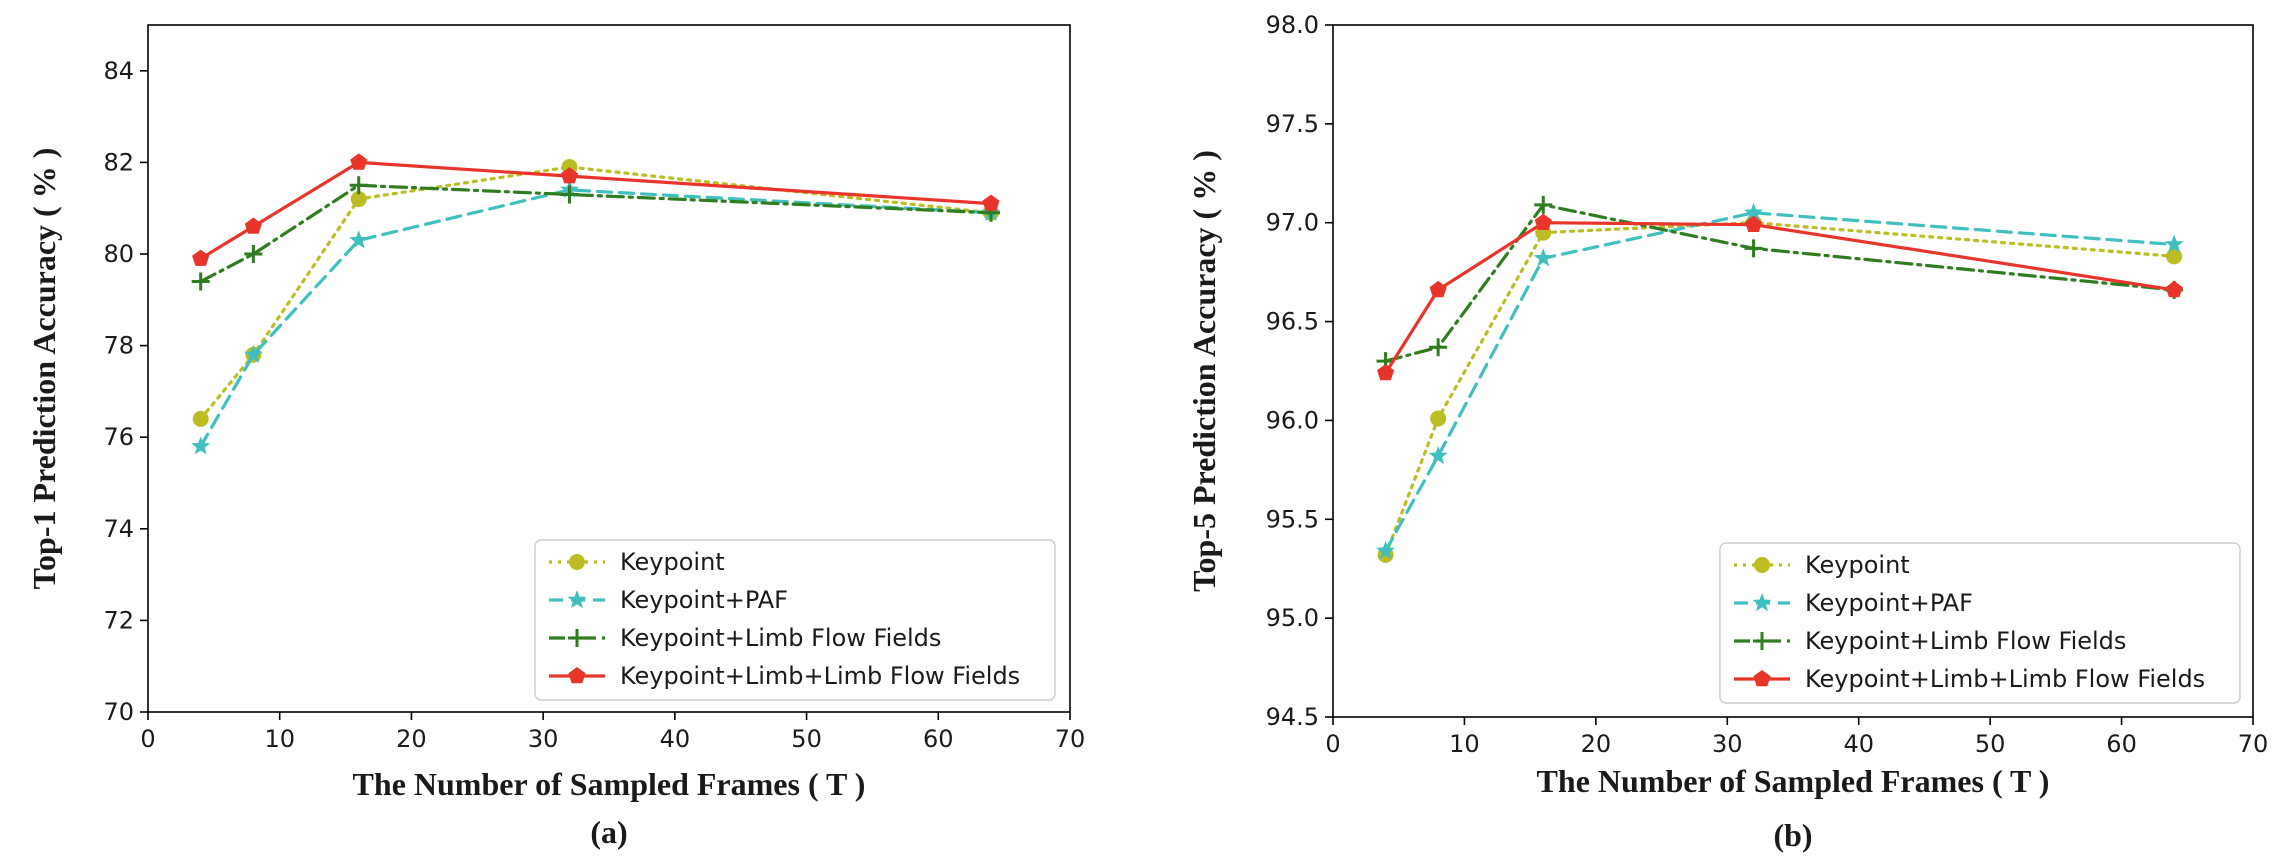 The image size is (2296, 866). What do you see at coordinates (1292, 420) in the screenshot?
I see `y-tick-label: 96.0` at bounding box center [1292, 420].